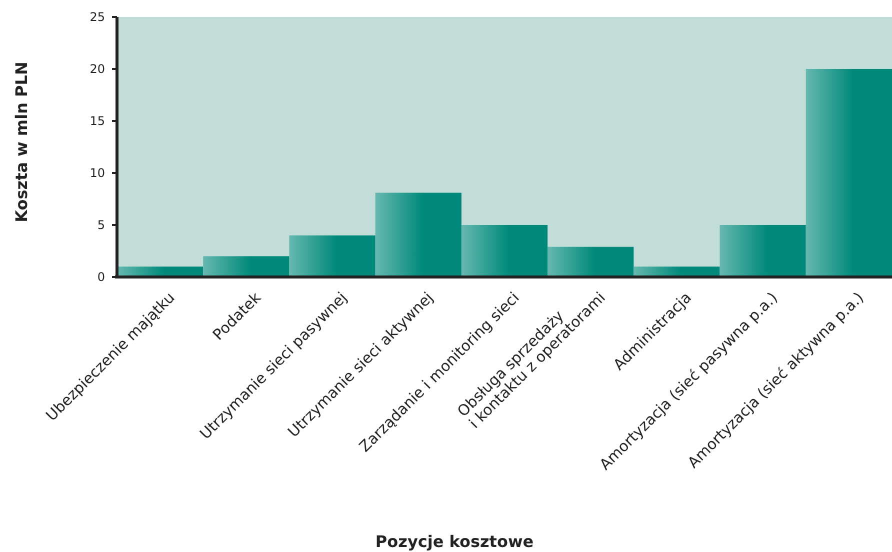 This screenshot has width=892, height=552. I want to click on y-tick-label: 25, so click(97, 17).